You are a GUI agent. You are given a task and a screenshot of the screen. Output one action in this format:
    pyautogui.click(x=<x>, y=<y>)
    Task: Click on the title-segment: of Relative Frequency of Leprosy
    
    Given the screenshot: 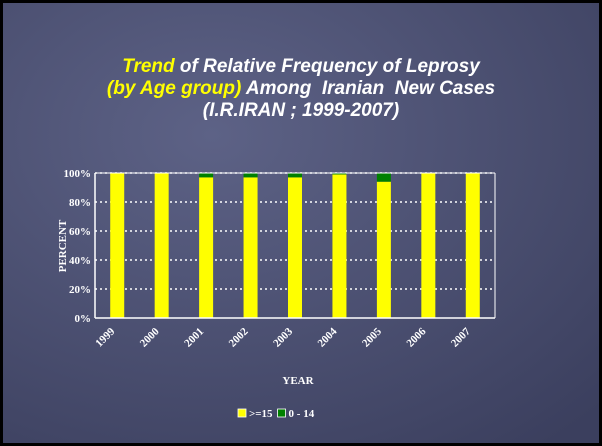 What is the action you would take?
    pyautogui.click(x=328, y=66)
    